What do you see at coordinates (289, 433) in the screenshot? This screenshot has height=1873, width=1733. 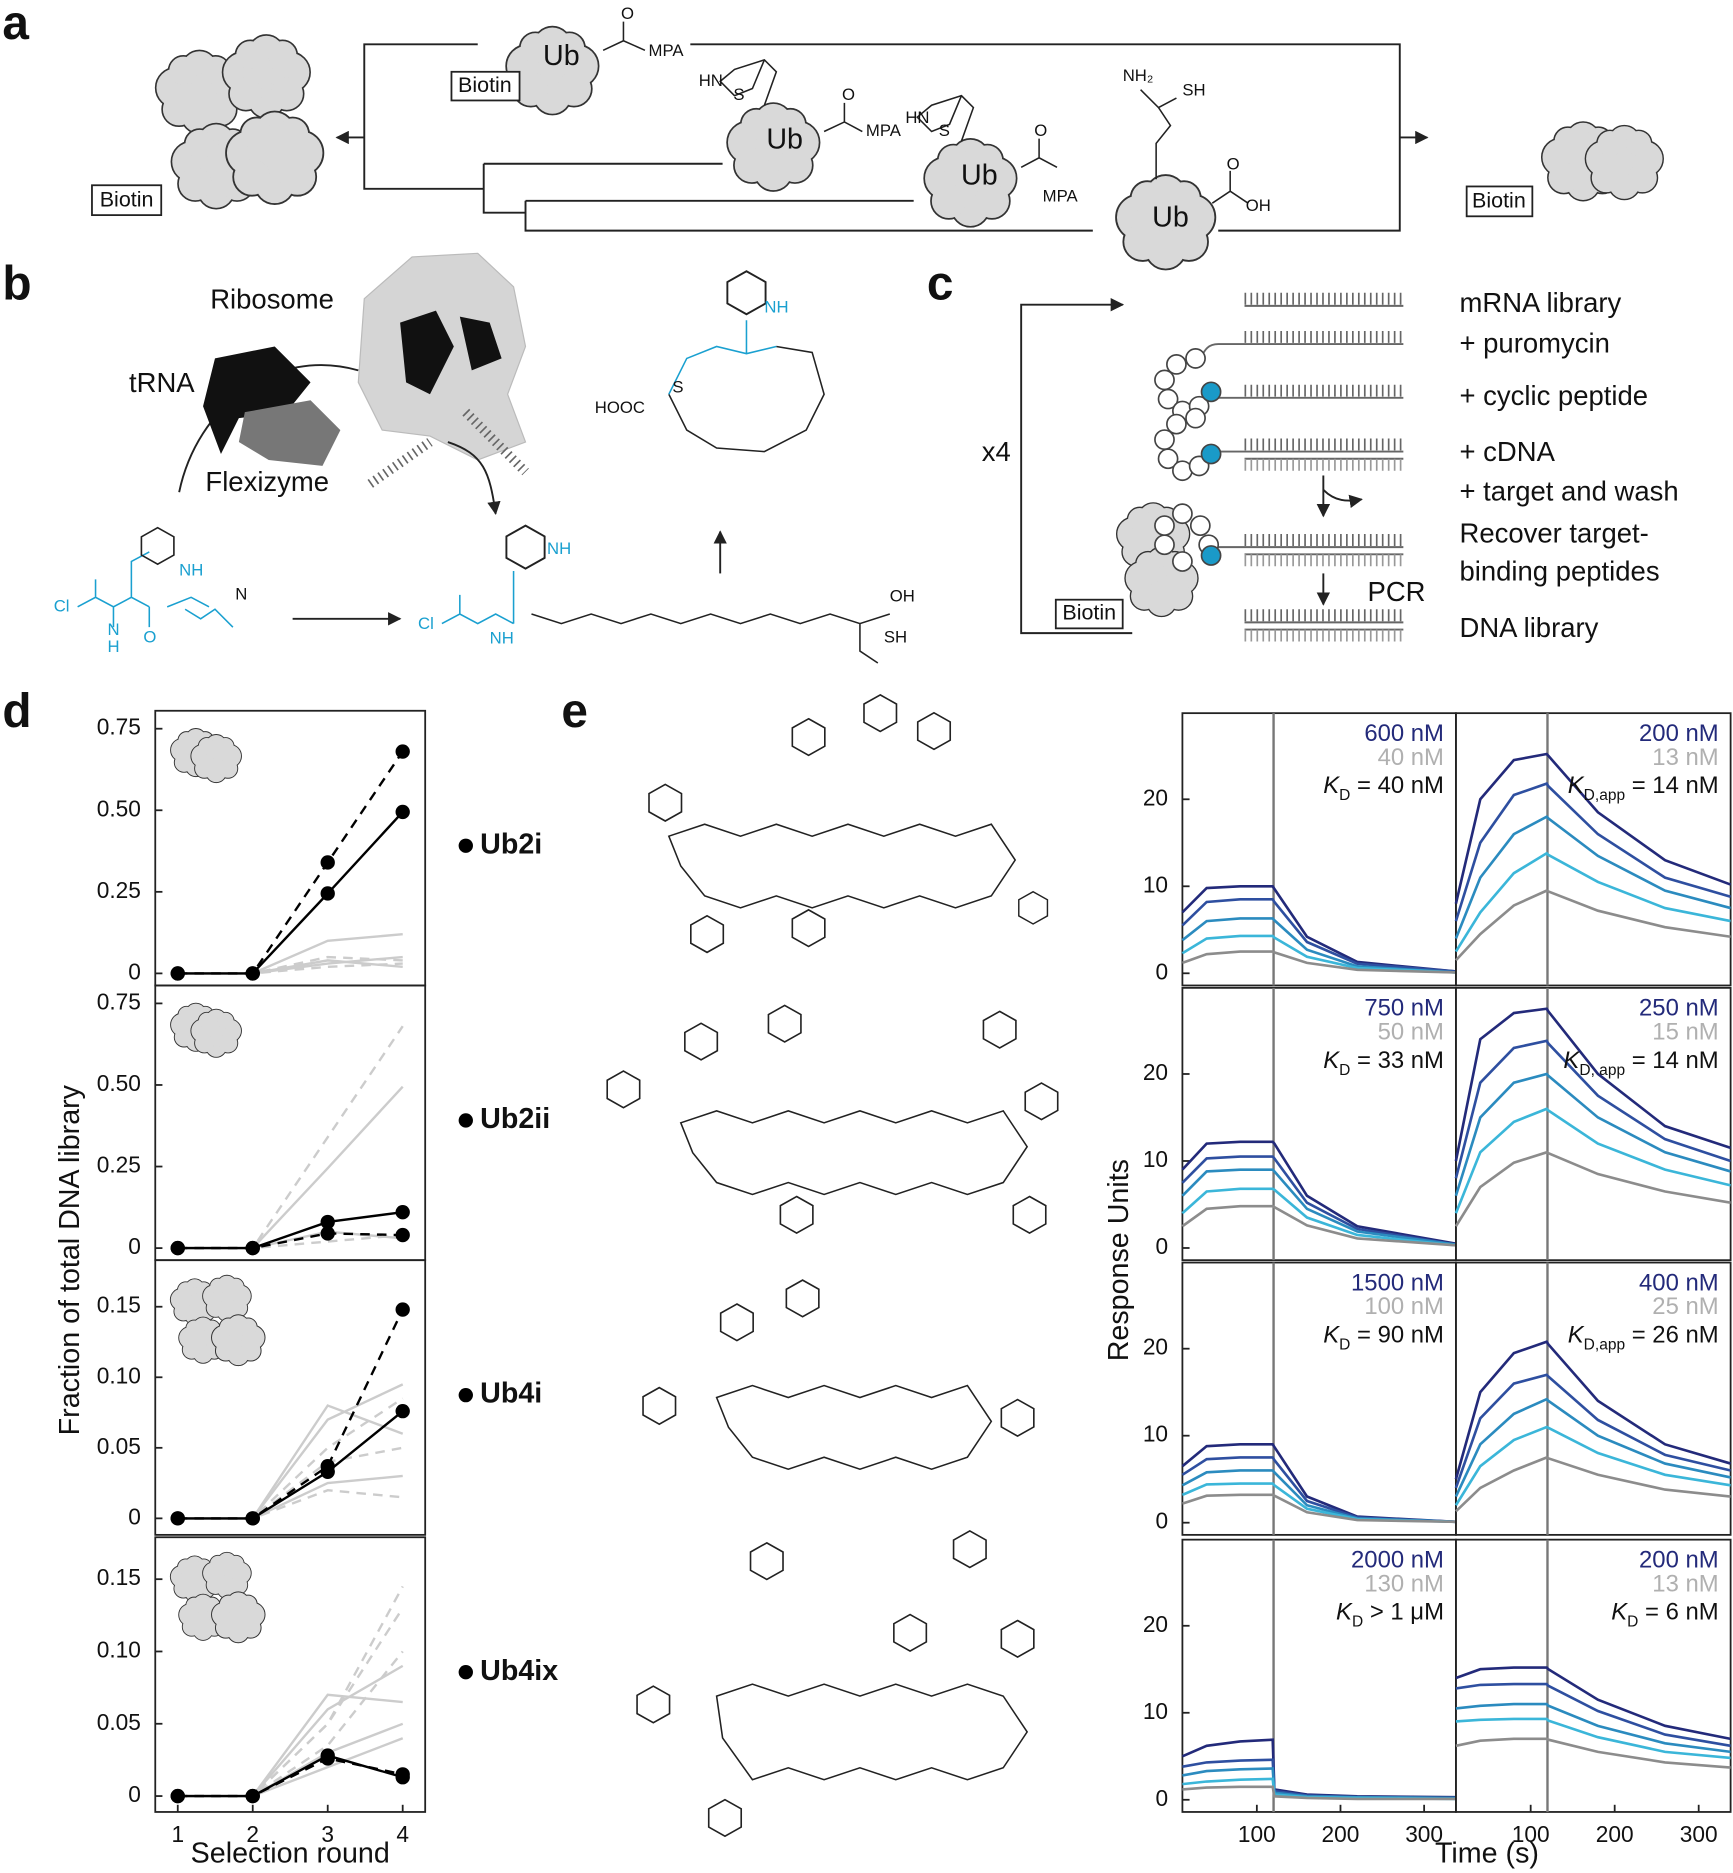 I see `flexizyme-shape` at bounding box center [289, 433].